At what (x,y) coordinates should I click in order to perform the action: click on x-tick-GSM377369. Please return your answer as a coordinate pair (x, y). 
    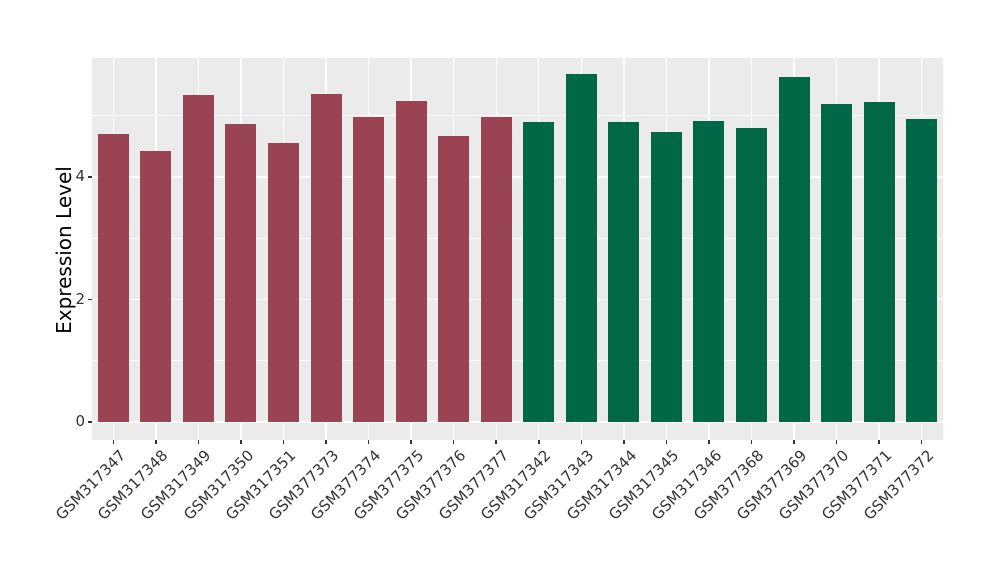
    Looking at the image, I should click on (794, 442).